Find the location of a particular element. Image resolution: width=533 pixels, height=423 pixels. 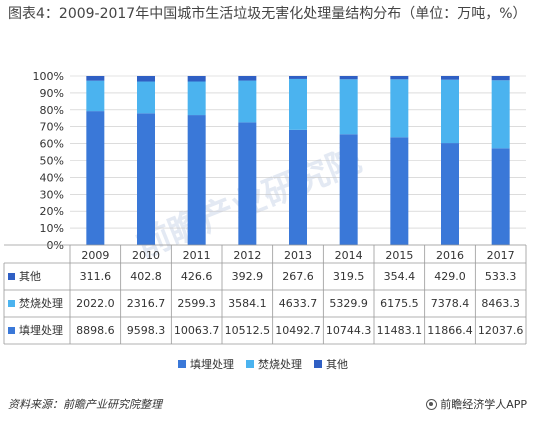

x-category-label: 2013 is located at coordinates (298, 255).